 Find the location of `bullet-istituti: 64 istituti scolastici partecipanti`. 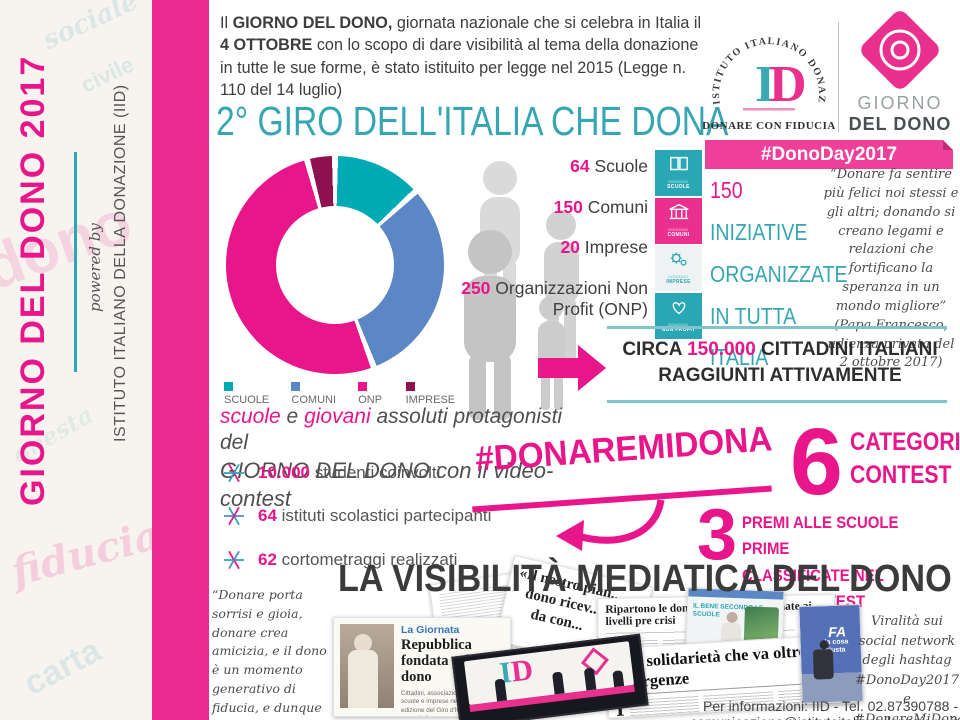

bullet-istituti: 64 istituti scolastici partecipanti is located at coordinates (387, 516).